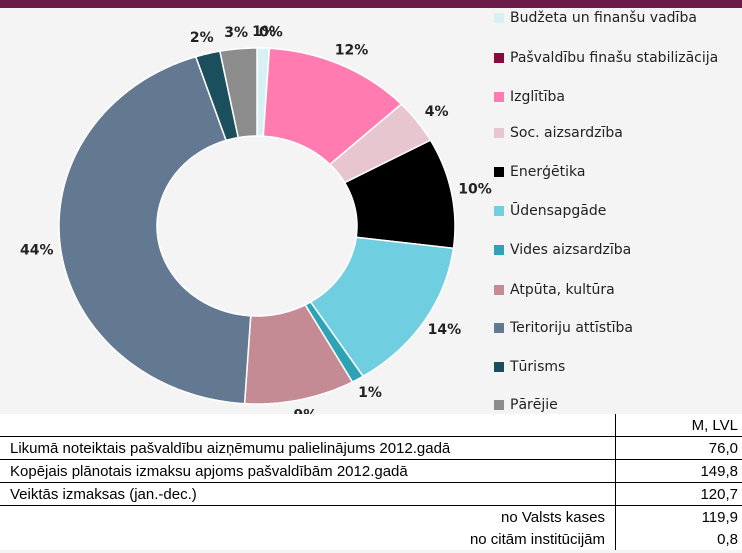  Describe the element at coordinates (678, 494) in the screenshot. I see `row-value: 120,7` at that location.